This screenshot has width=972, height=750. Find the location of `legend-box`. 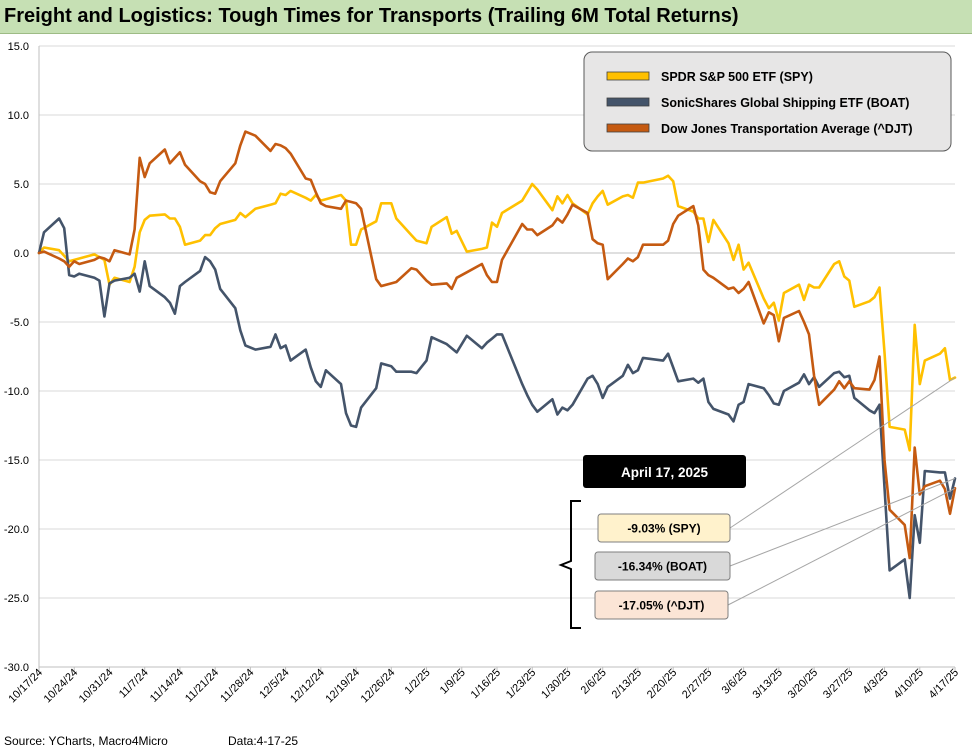

legend-box is located at coordinates (767, 101).